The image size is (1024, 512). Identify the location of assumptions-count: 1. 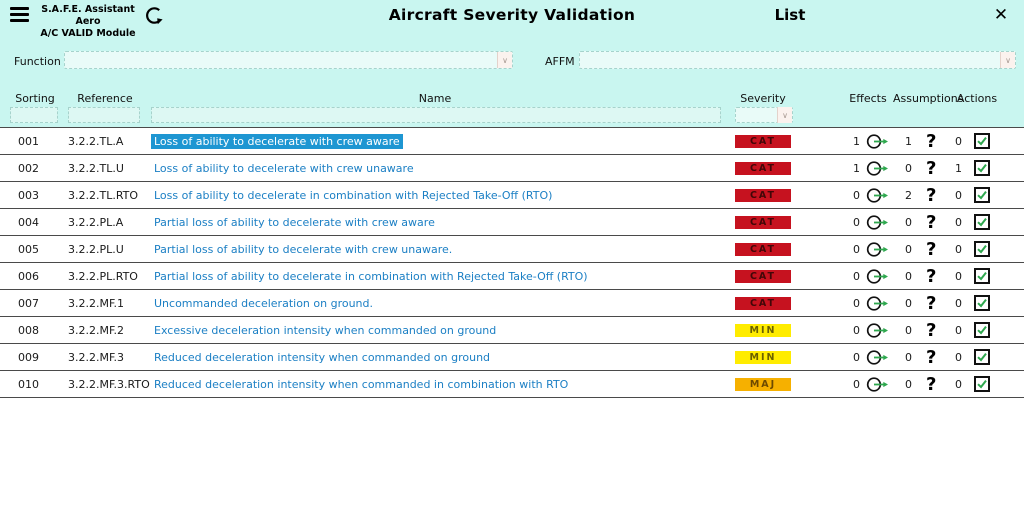
(908, 141).